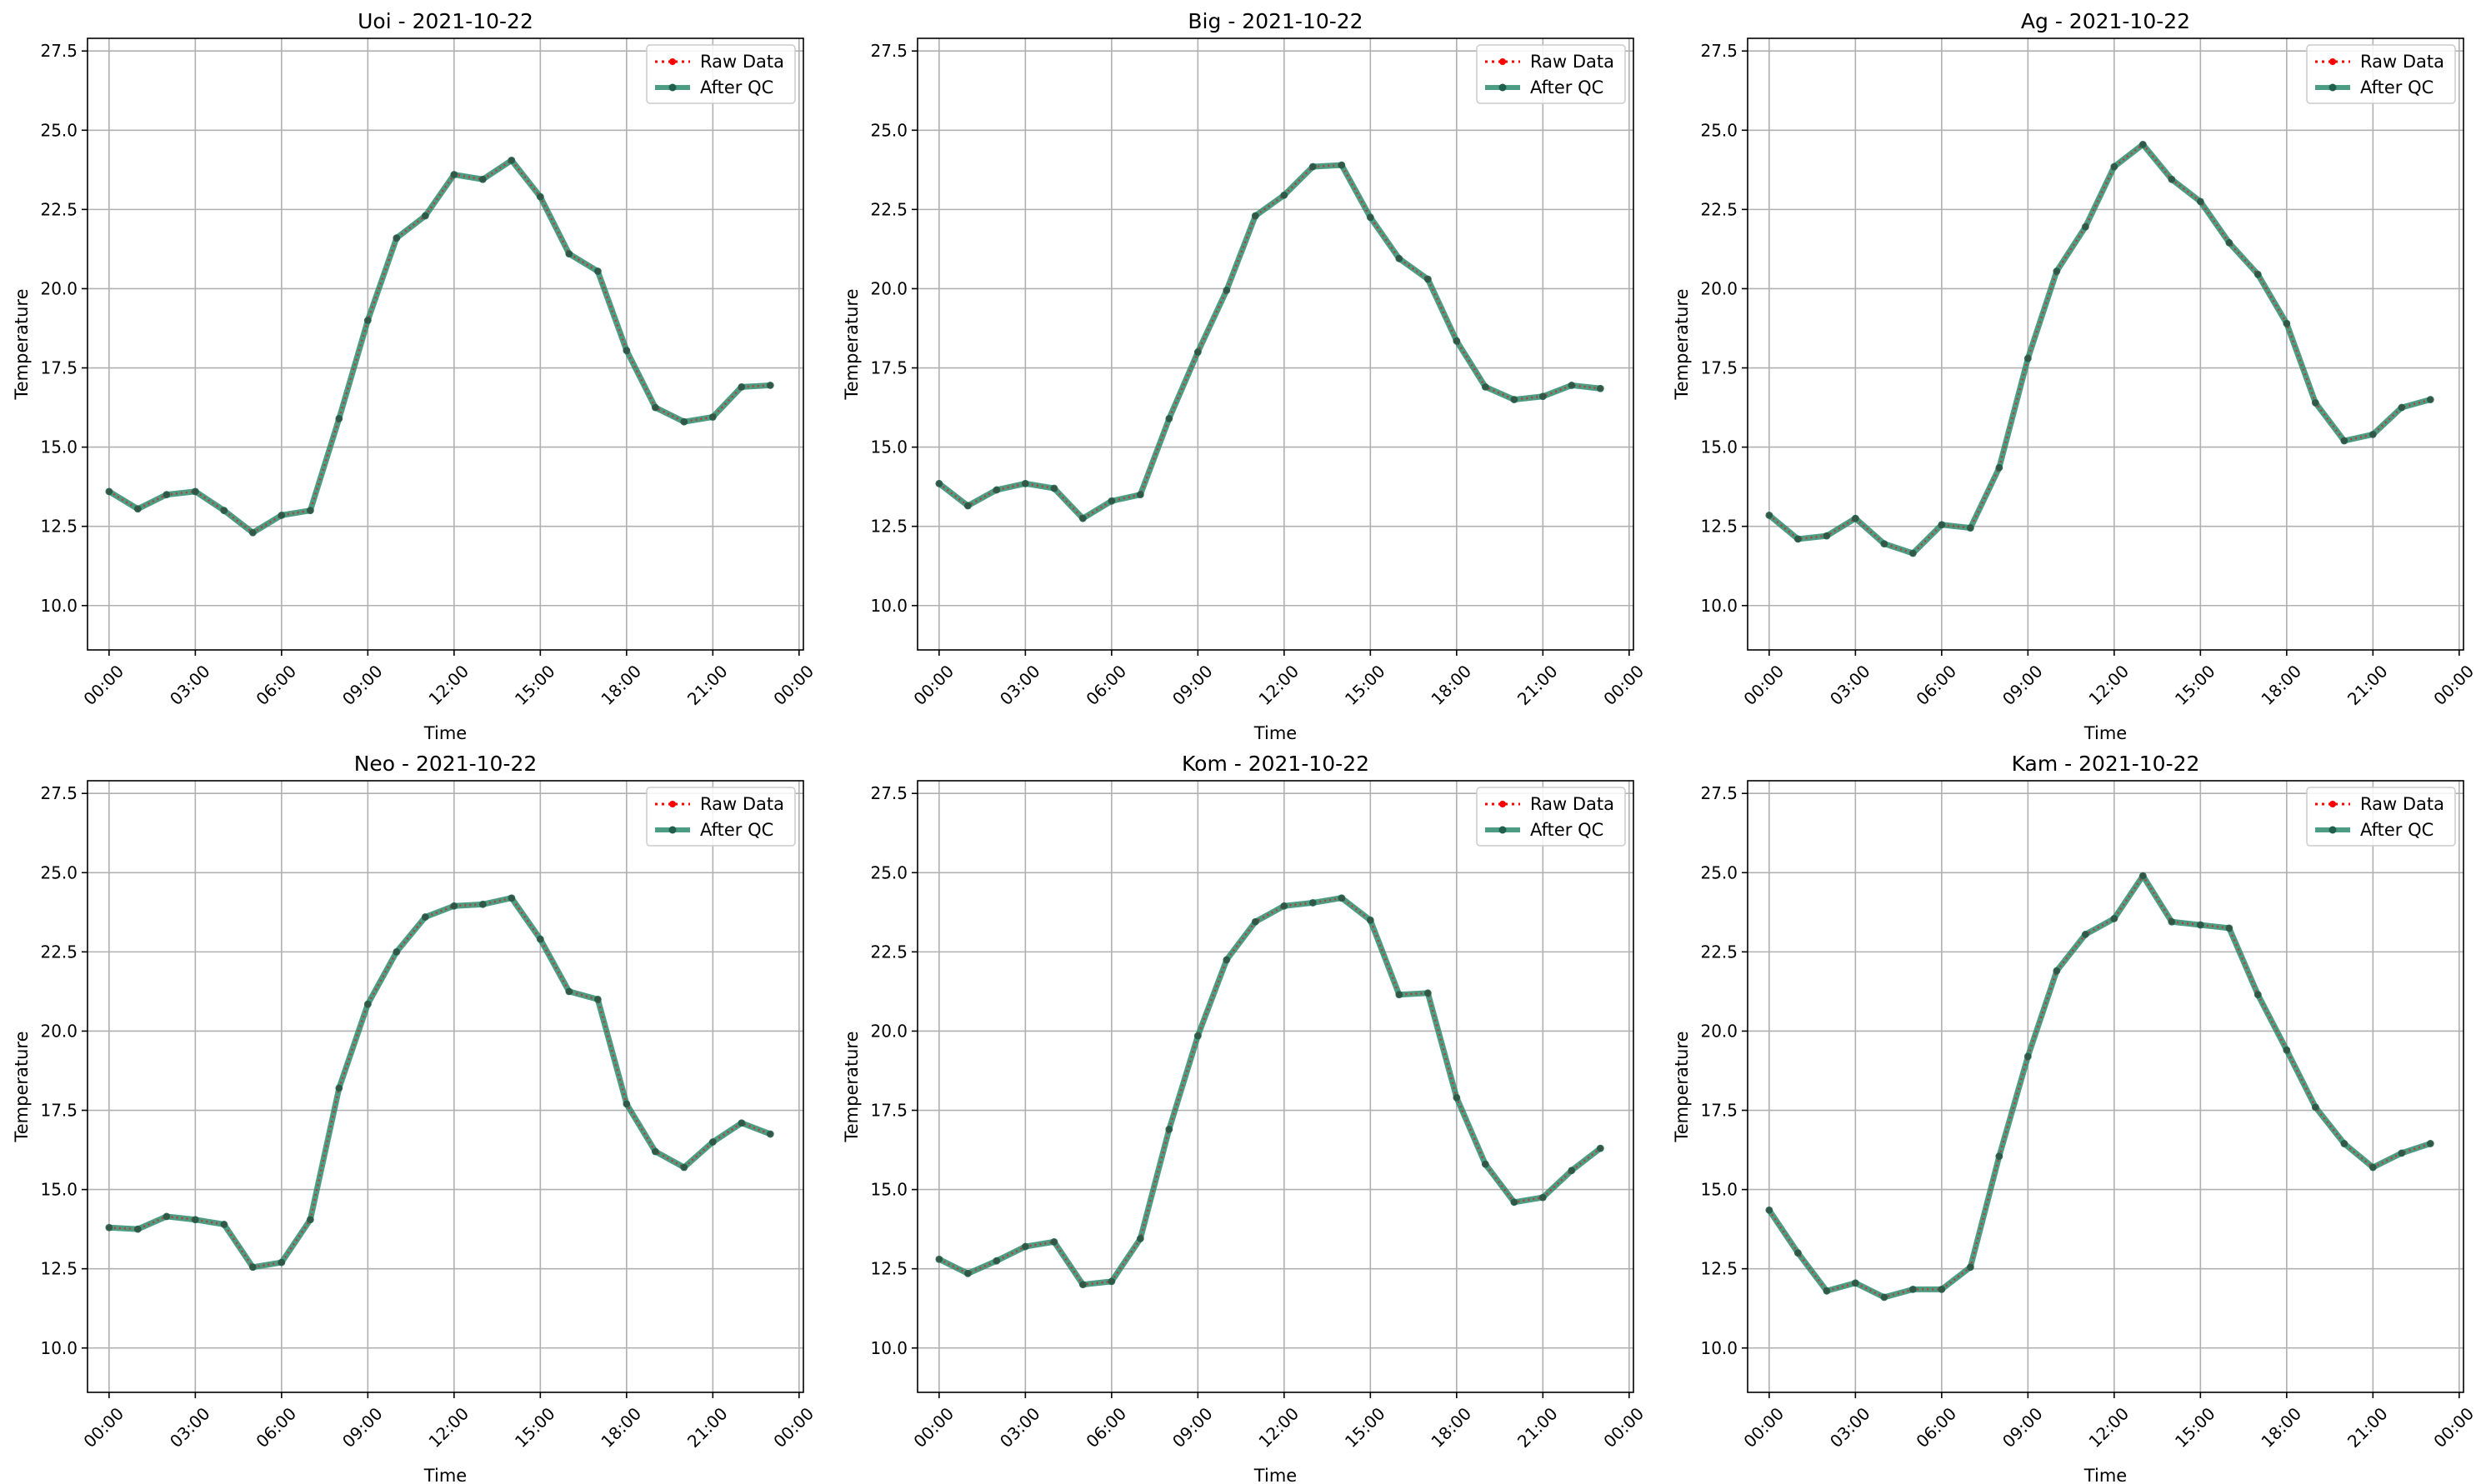 The image size is (2486, 1484). I want to click on chart-title: Uoi - 2021-10-22, so click(445, 21).